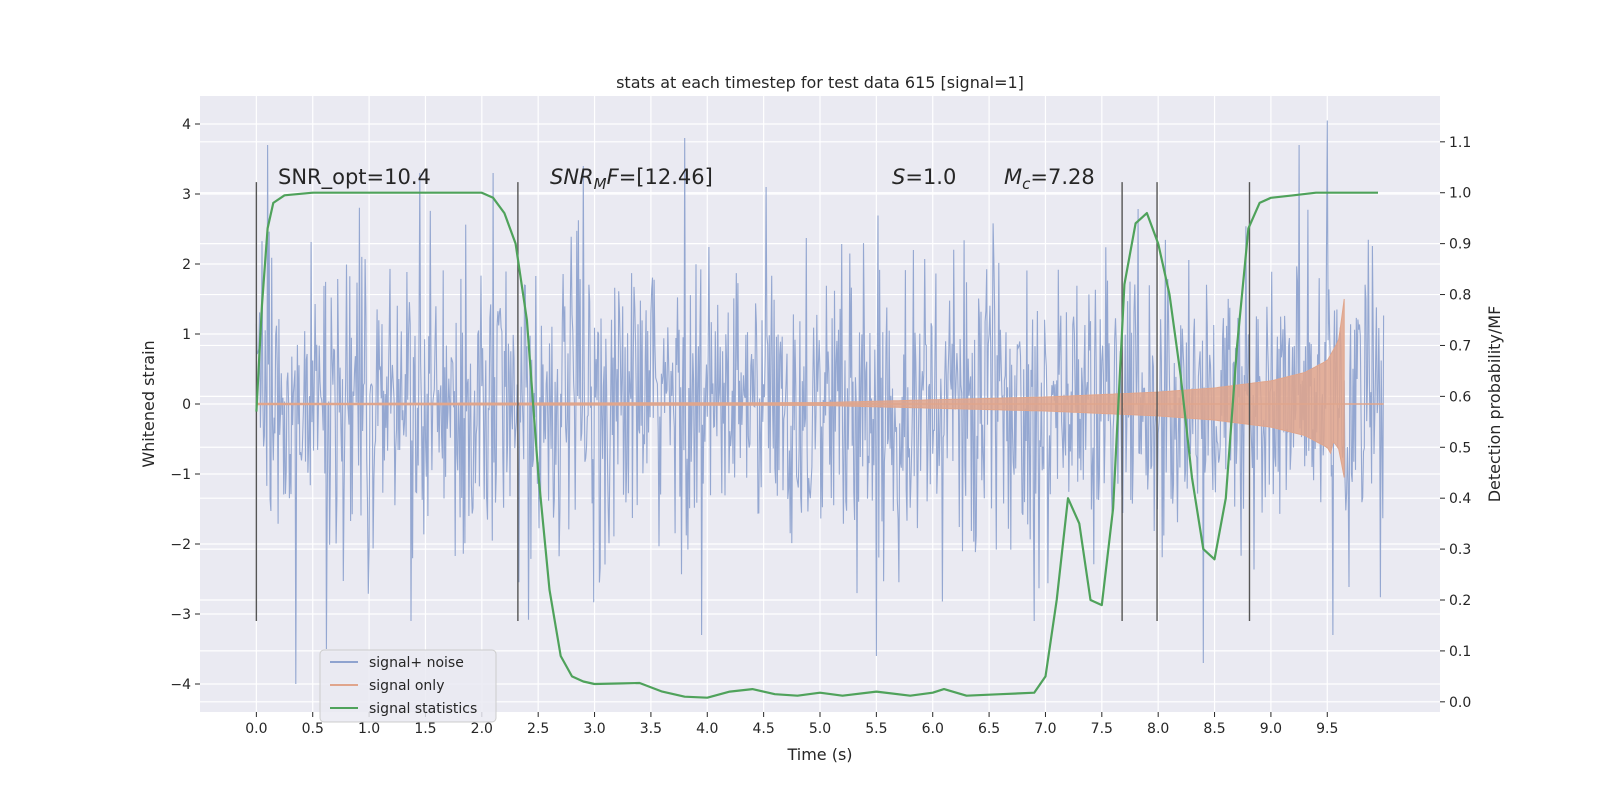  I want to click on x-tick-label: 4.0, so click(707, 729).